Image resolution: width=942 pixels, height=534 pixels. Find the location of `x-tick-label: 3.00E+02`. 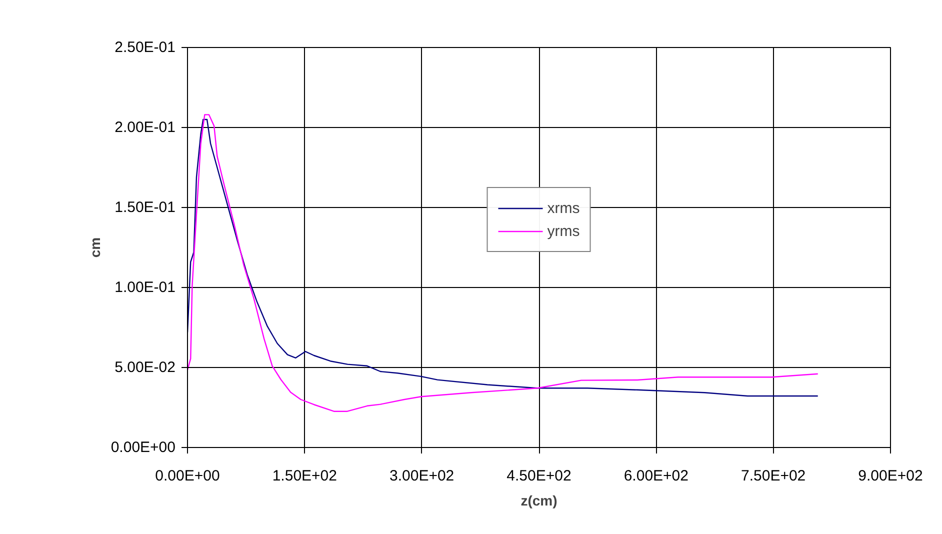

x-tick-label: 3.00E+02 is located at coordinates (422, 476).